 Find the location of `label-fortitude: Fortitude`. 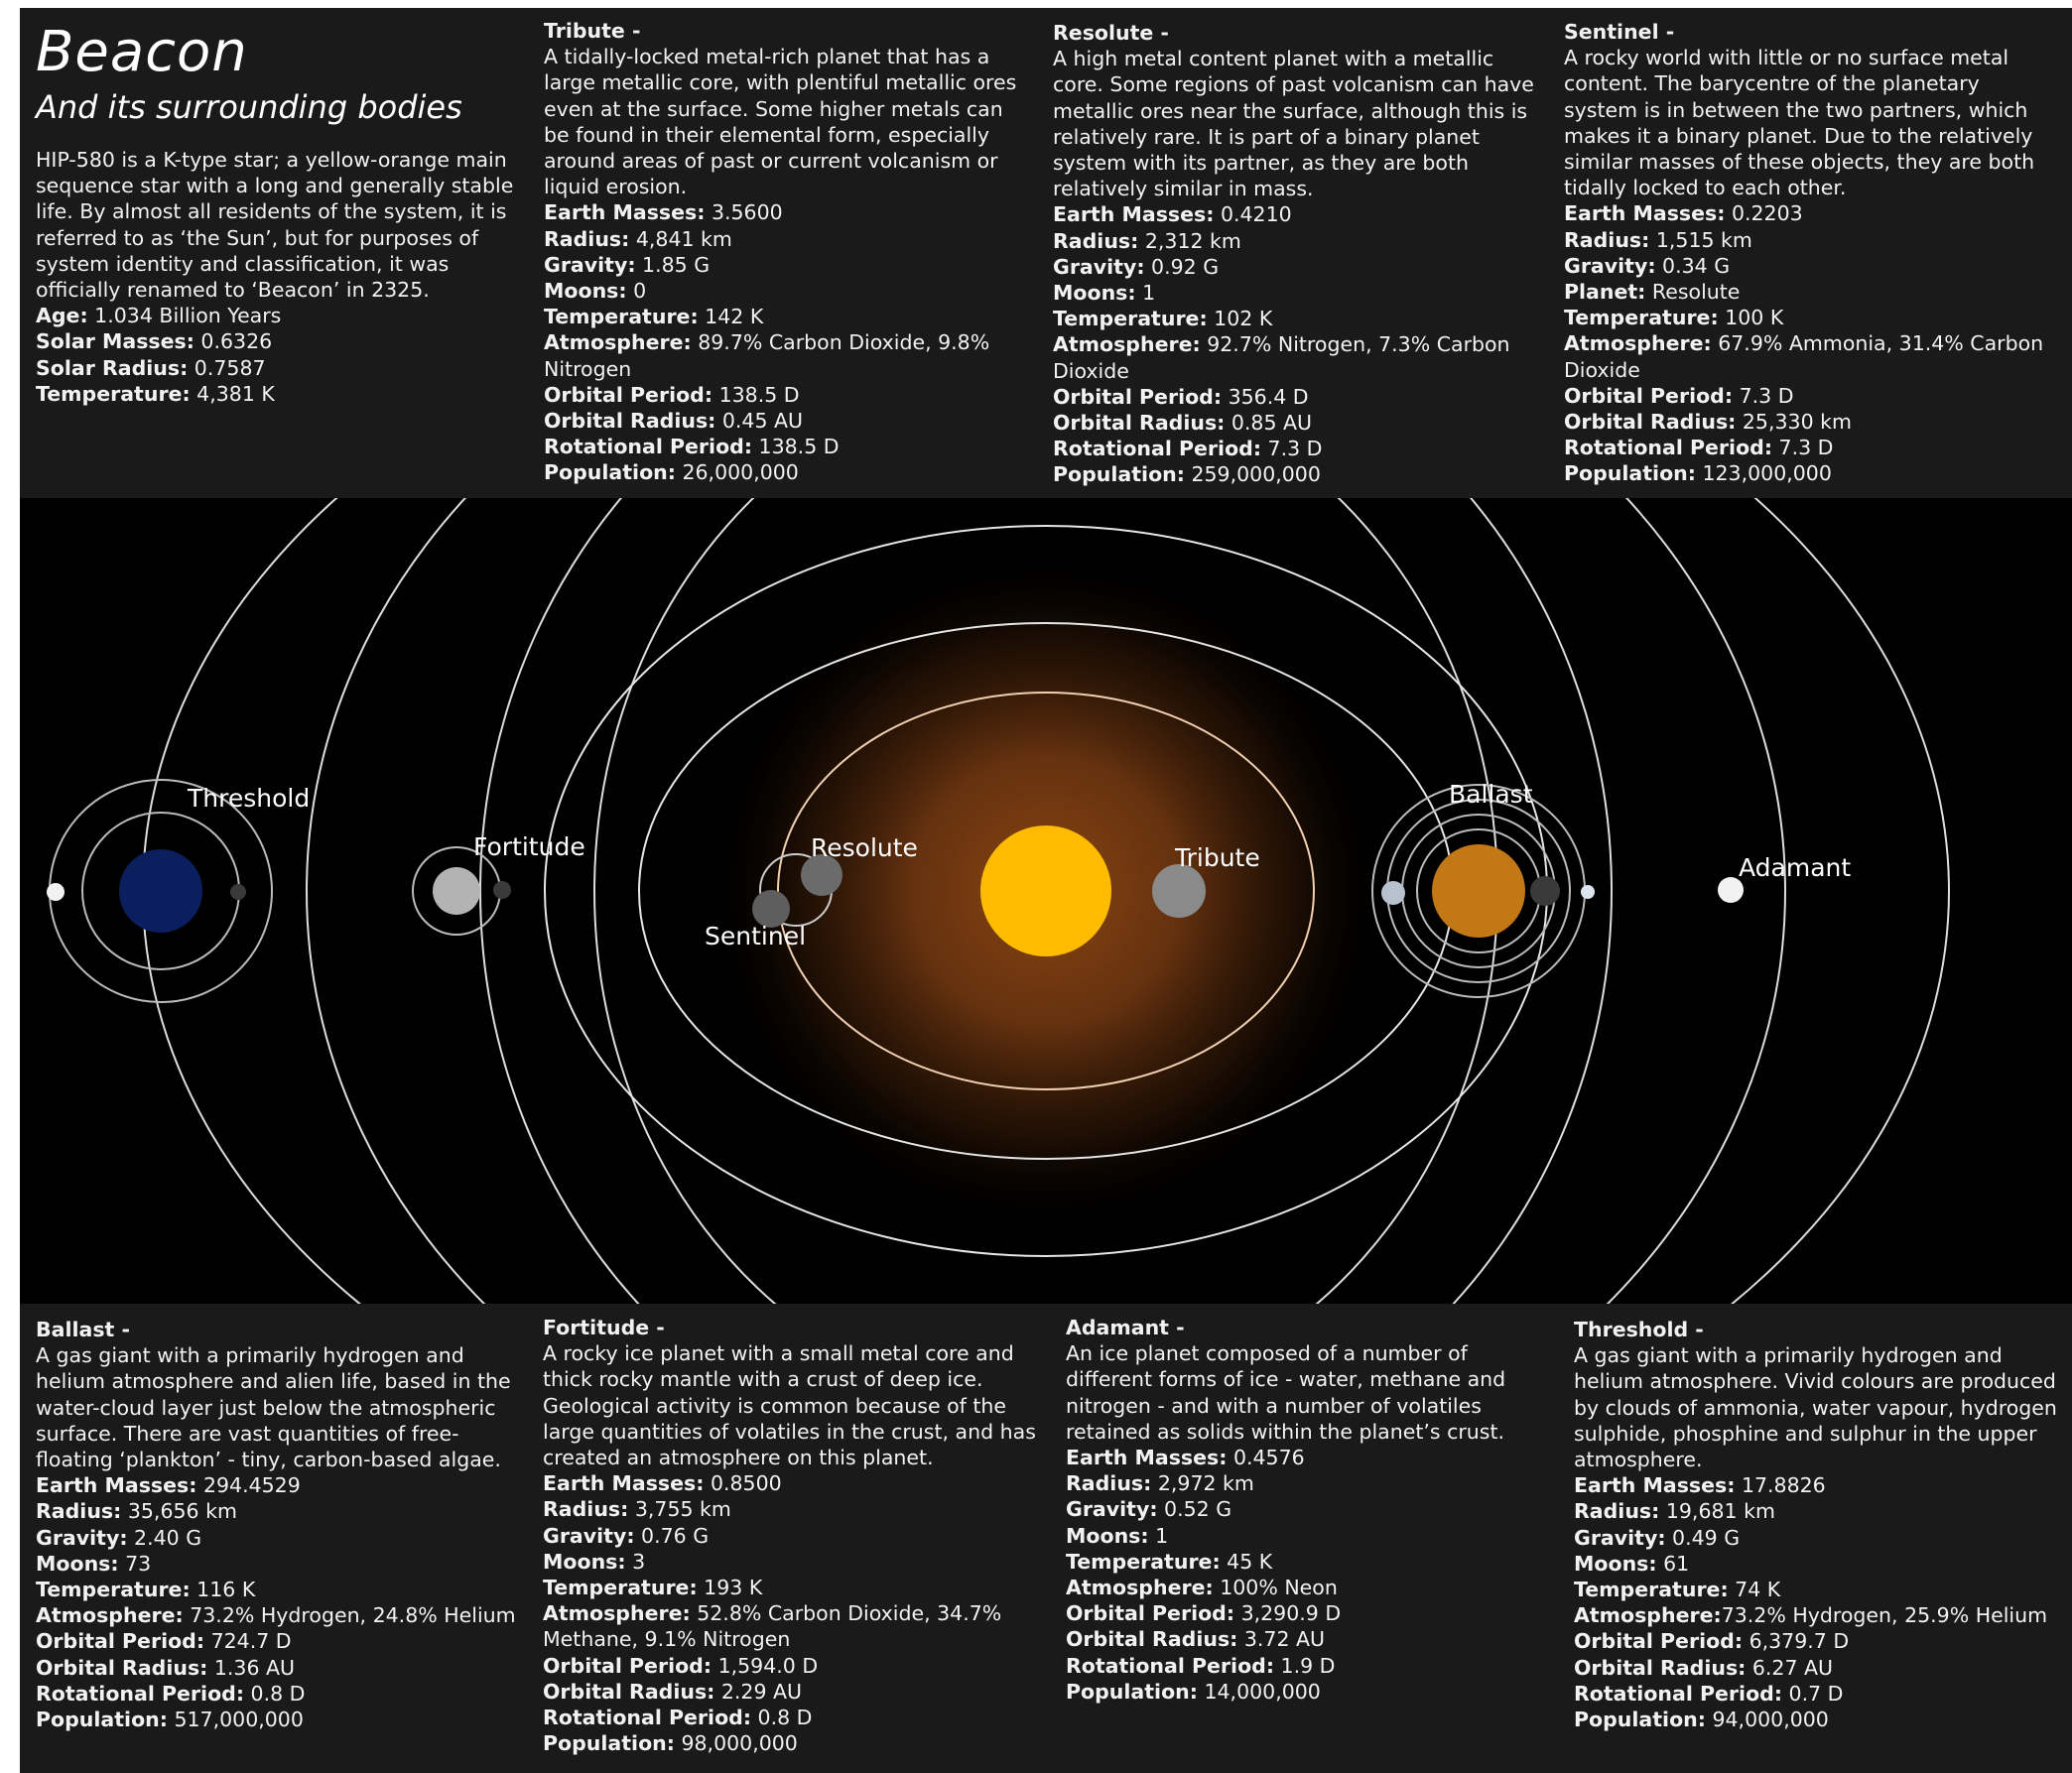

label-fortitude: Fortitude is located at coordinates (529, 846).